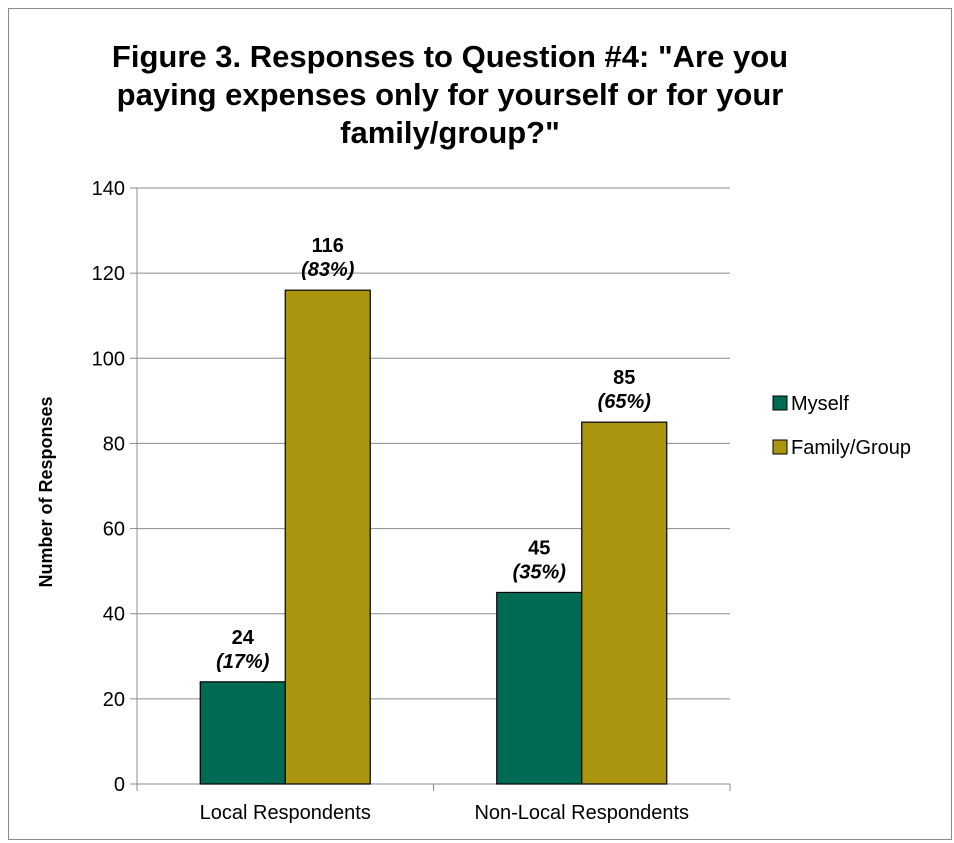 This screenshot has width=954, height=843. What do you see at coordinates (108, 189) in the screenshot?
I see `y-tick-label: 140` at bounding box center [108, 189].